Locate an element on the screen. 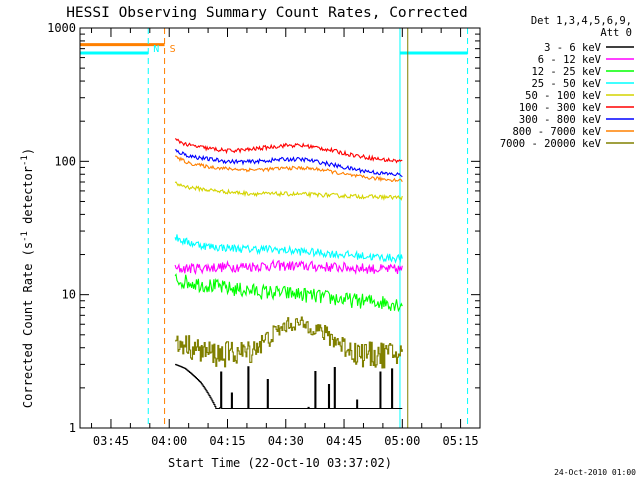 This screenshot has height=480, width=640. y-axis-label-exponent: -1 is located at coordinates (25, 236).